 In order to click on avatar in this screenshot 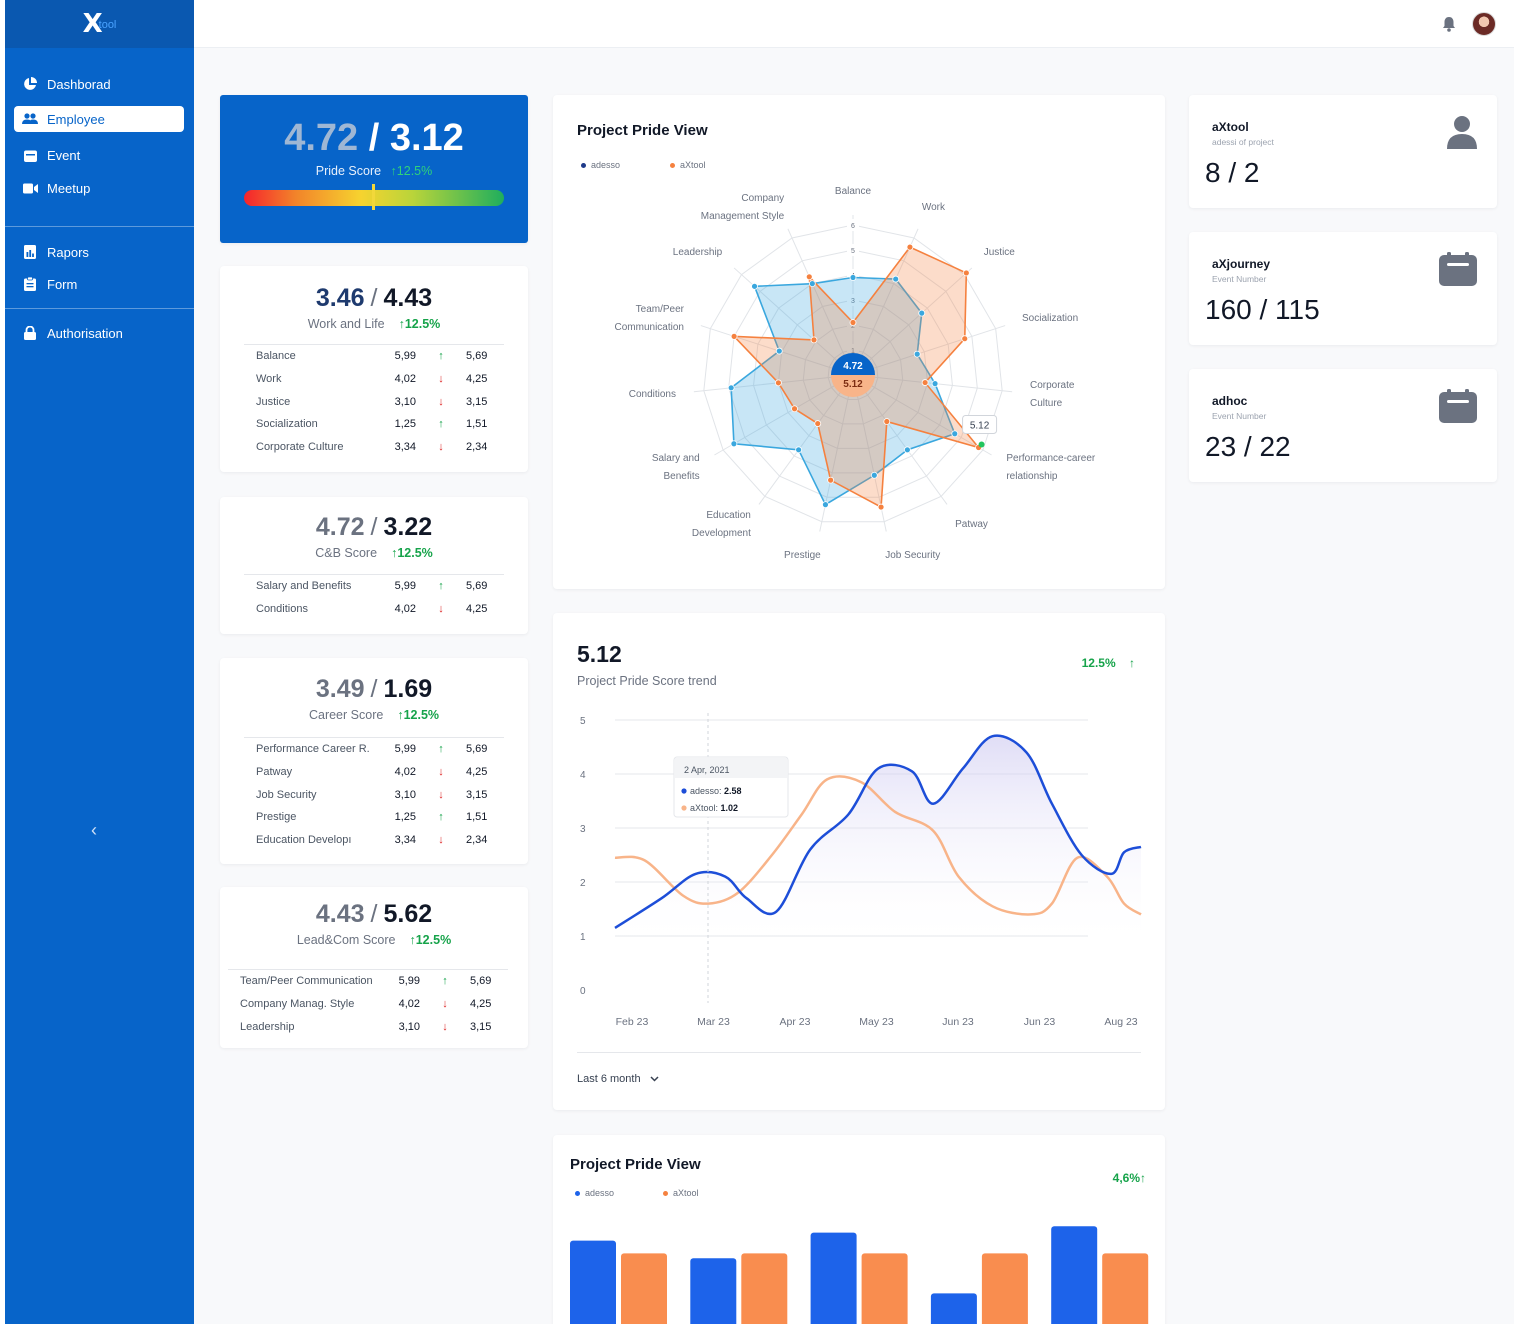, I will do `click(1484, 24)`.